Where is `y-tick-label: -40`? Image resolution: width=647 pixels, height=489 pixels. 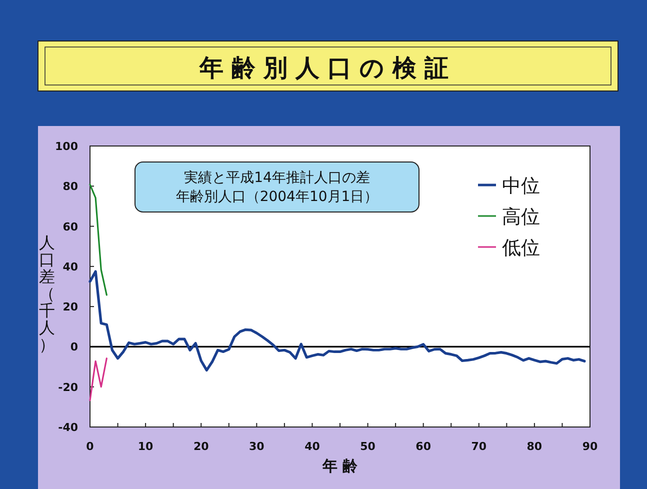 y-tick-label: -40 is located at coordinates (68, 427).